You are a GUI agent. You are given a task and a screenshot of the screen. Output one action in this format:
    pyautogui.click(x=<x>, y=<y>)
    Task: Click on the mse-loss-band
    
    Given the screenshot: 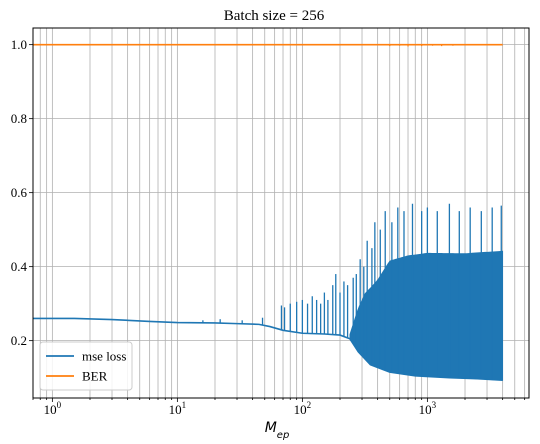 What is the action you would take?
    pyautogui.click(x=426, y=315)
    